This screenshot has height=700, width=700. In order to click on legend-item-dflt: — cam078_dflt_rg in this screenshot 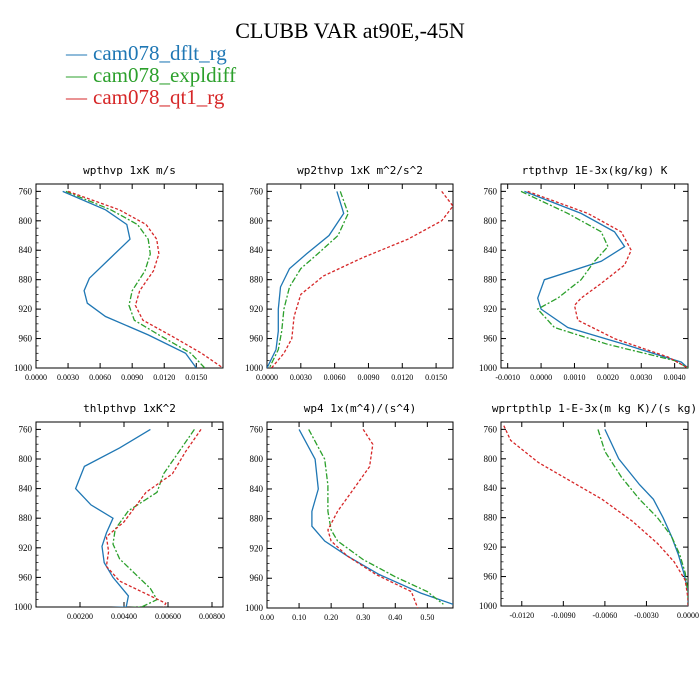, I will do `click(151, 52)`.